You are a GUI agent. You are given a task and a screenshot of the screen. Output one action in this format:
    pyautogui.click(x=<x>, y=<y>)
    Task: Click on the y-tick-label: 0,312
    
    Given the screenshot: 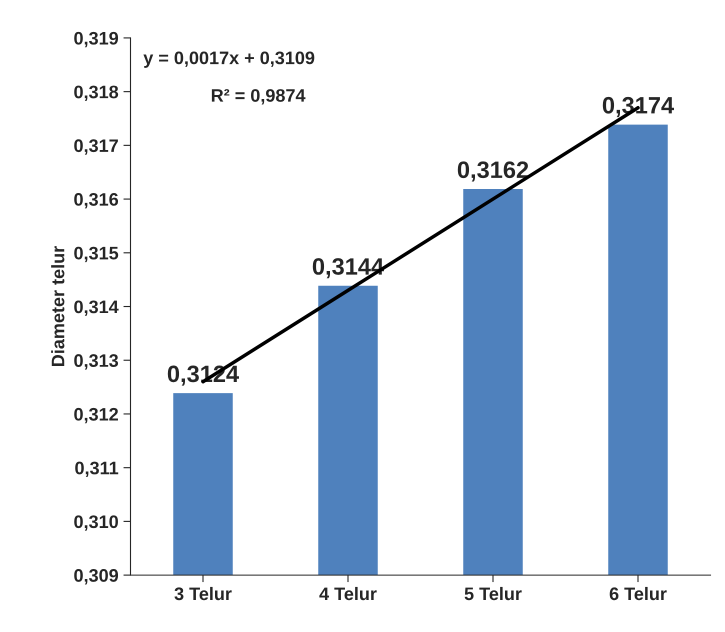 What is the action you would take?
    pyautogui.click(x=96, y=416)
    